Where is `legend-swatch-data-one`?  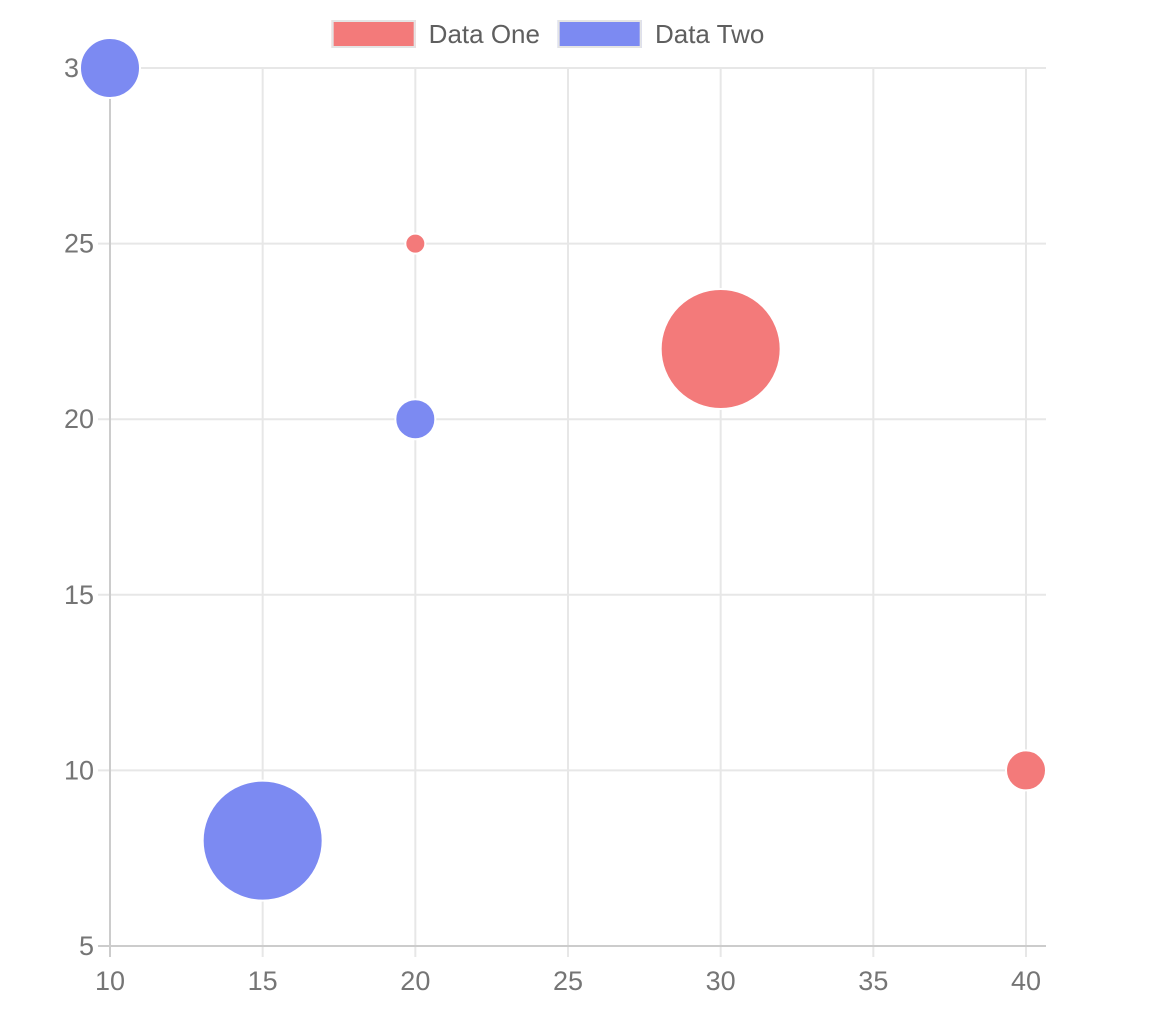 legend-swatch-data-one is located at coordinates (373, 34).